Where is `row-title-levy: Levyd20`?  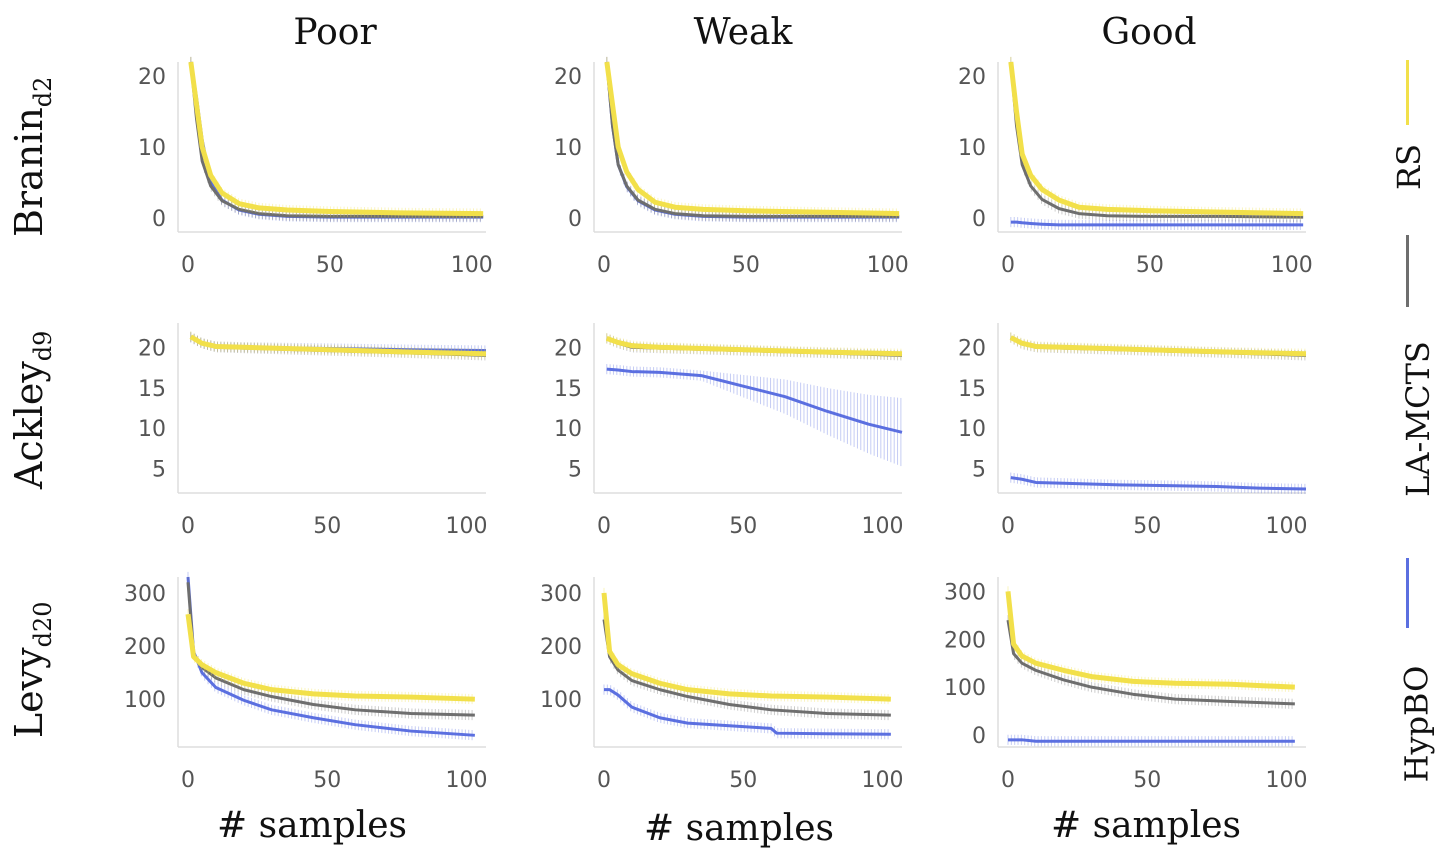 row-title-levy: Levyd20 is located at coordinates (32, 670).